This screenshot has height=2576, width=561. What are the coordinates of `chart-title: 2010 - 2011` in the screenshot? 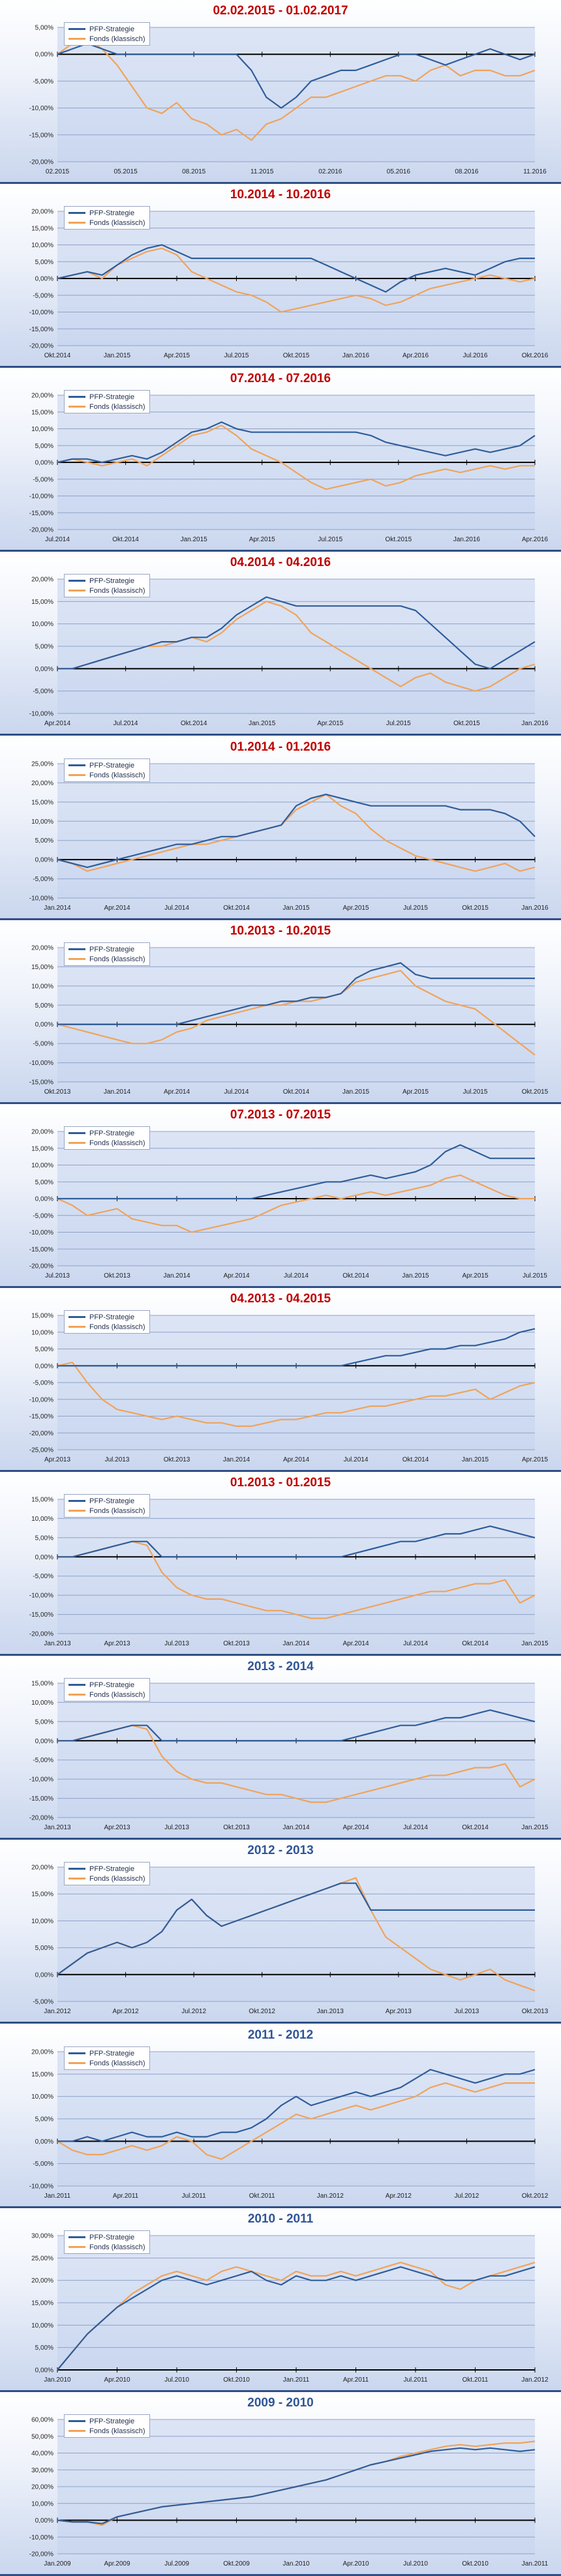 It's located at (280, 2219).